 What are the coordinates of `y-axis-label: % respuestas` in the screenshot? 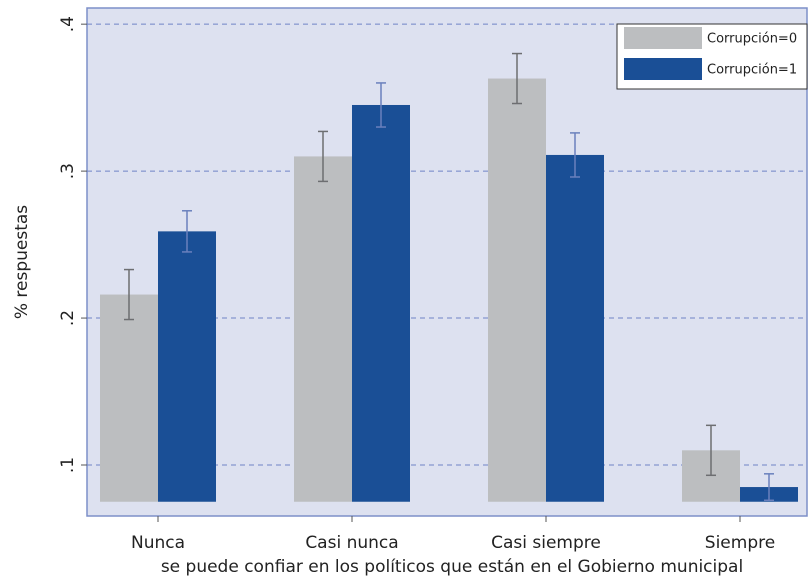 It's located at (22, 262).